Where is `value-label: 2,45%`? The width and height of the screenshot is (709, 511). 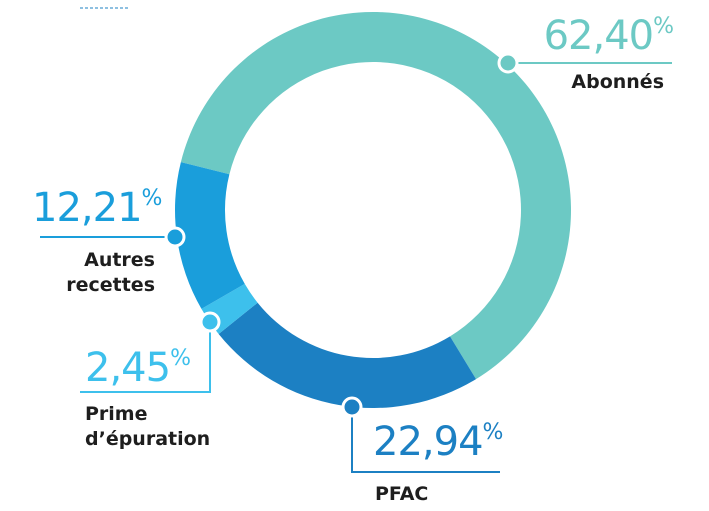
value-label: 2,45% is located at coordinates (138, 368).